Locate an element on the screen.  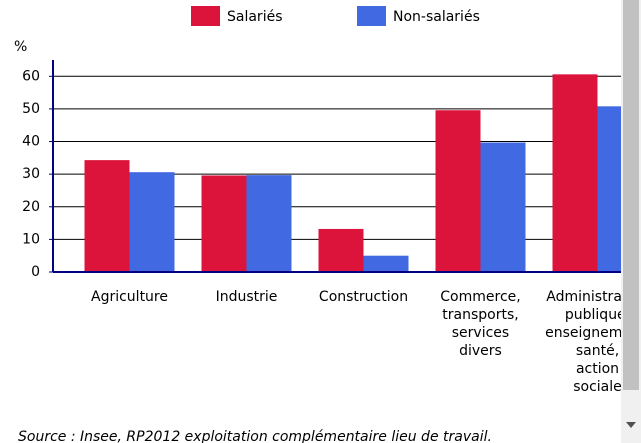
x-tick-label: Commerce, transports, services divers is located at coordinates (480, 324).